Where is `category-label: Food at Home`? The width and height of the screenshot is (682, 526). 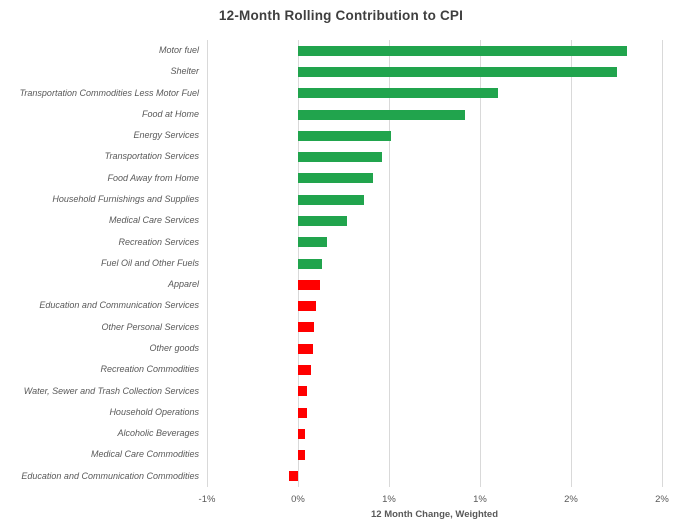 category-label: Food at Home is located at coordinates (170, 113).